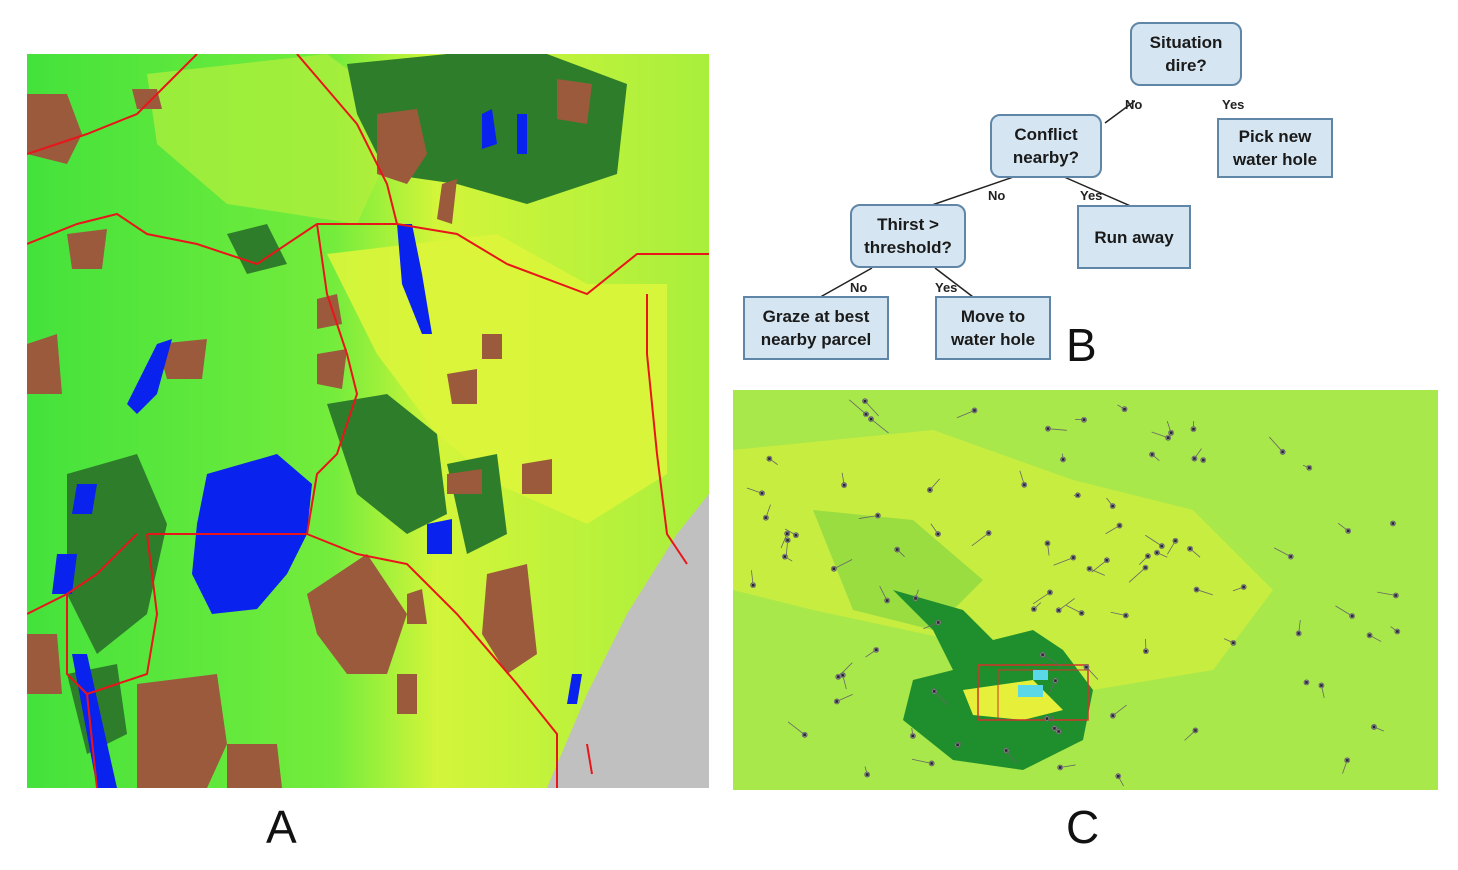 This screenshot has width=1458, height=870. Describe the element at coordinates (1081, 345) in the screenshot. I see `panel-label-b: B` at that location.